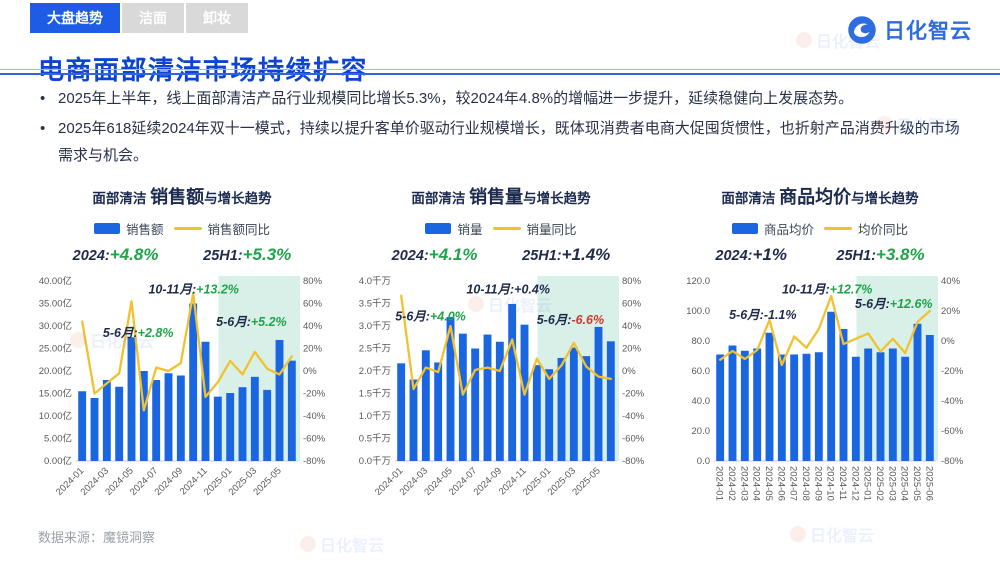 The image size is (1000, 562). I want to click on bars-group, so click(506, 382).